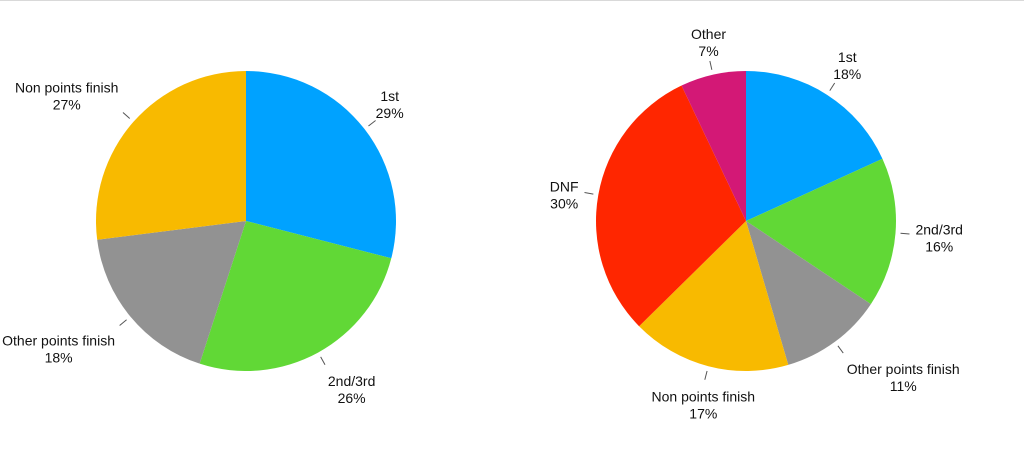  Describe the element at coordinates (903, 386) in the screenshot. I see `slice-percent: 11%` at that location.